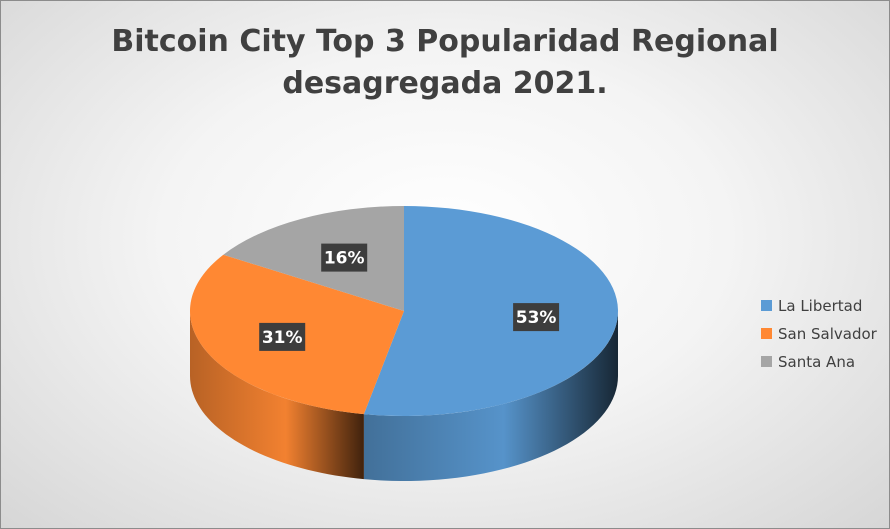 The width and height of the screenshot is (890, 529). What do you see at coordinates (277, 395) in the screenshot?
I see `pie-side-san-salvador` at bounding box center [277, 395].